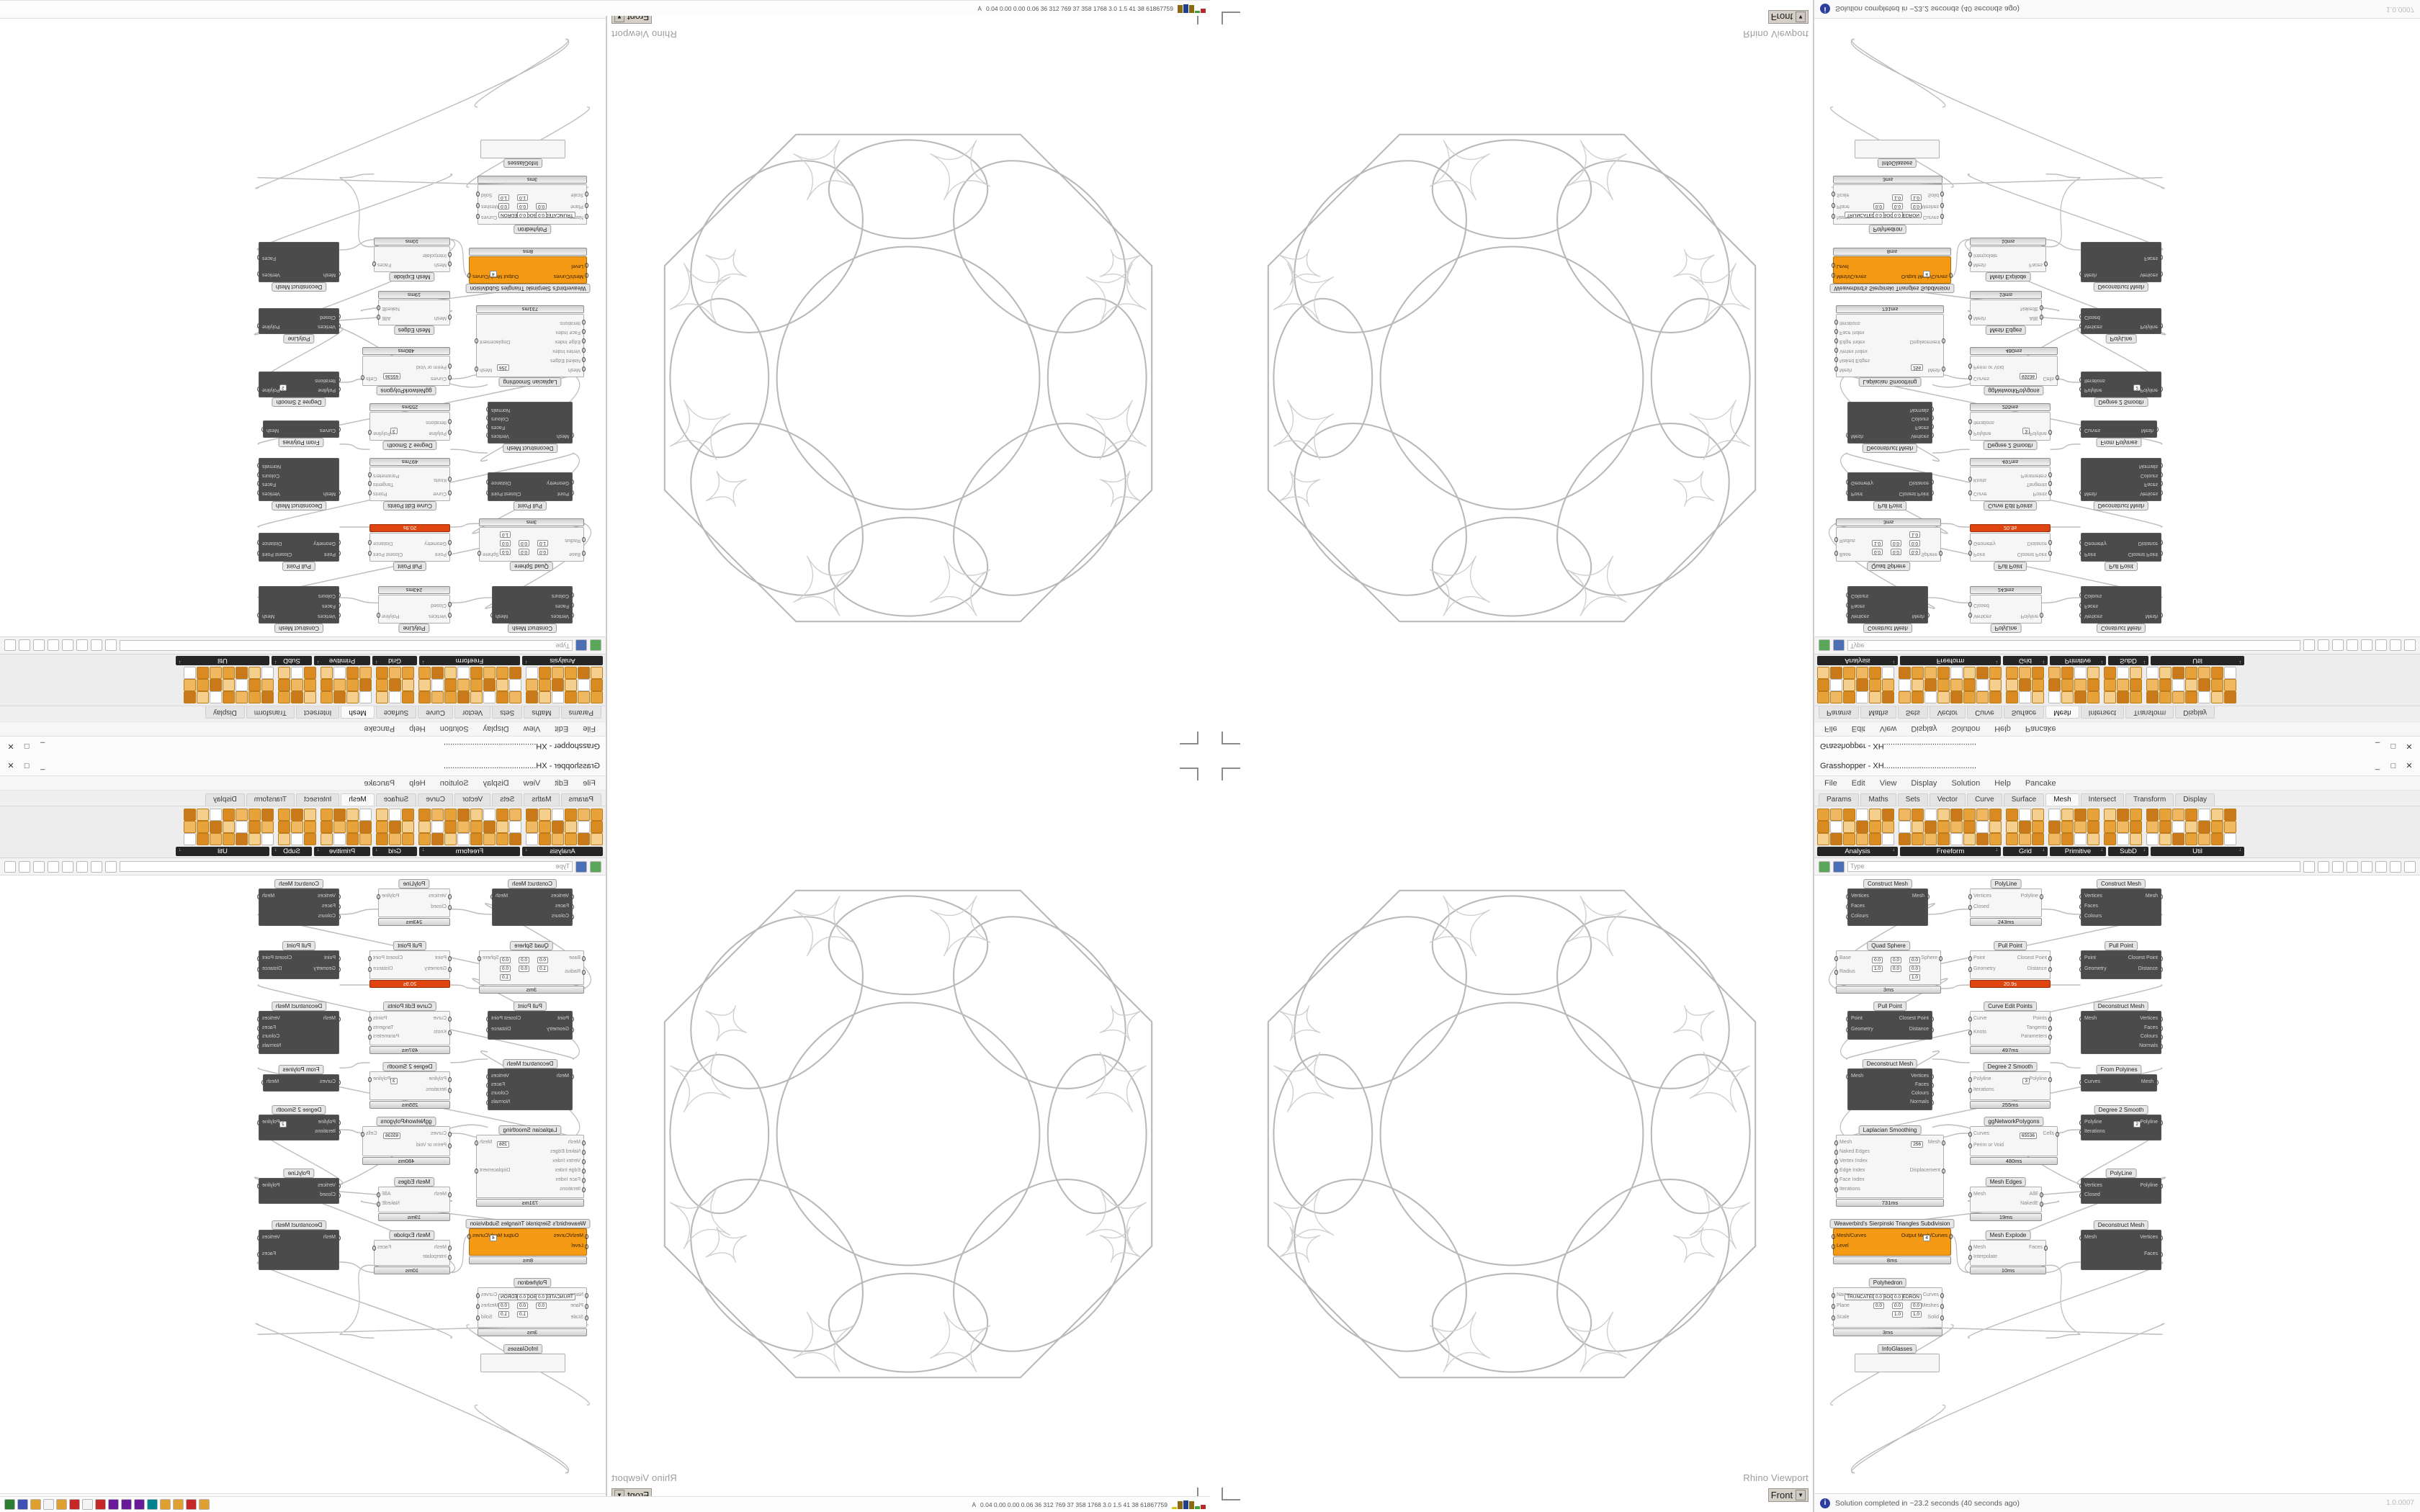  What do you see at coordinates (271, 493) in the screenshot?
I see `gh-output-param: Vertices` at bounding box center [271, 493].